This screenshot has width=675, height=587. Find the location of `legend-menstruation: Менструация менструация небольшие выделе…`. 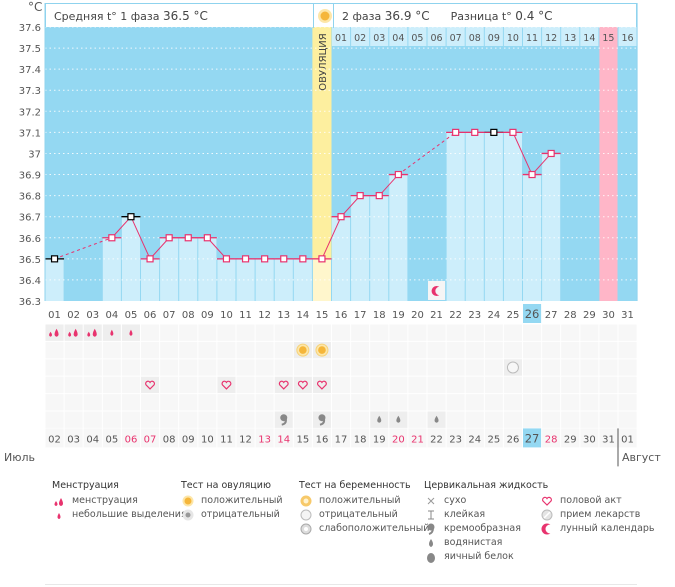

legend-menstruation: Менструация менструация небольшие выделе… is located at coordinates (119, 501).